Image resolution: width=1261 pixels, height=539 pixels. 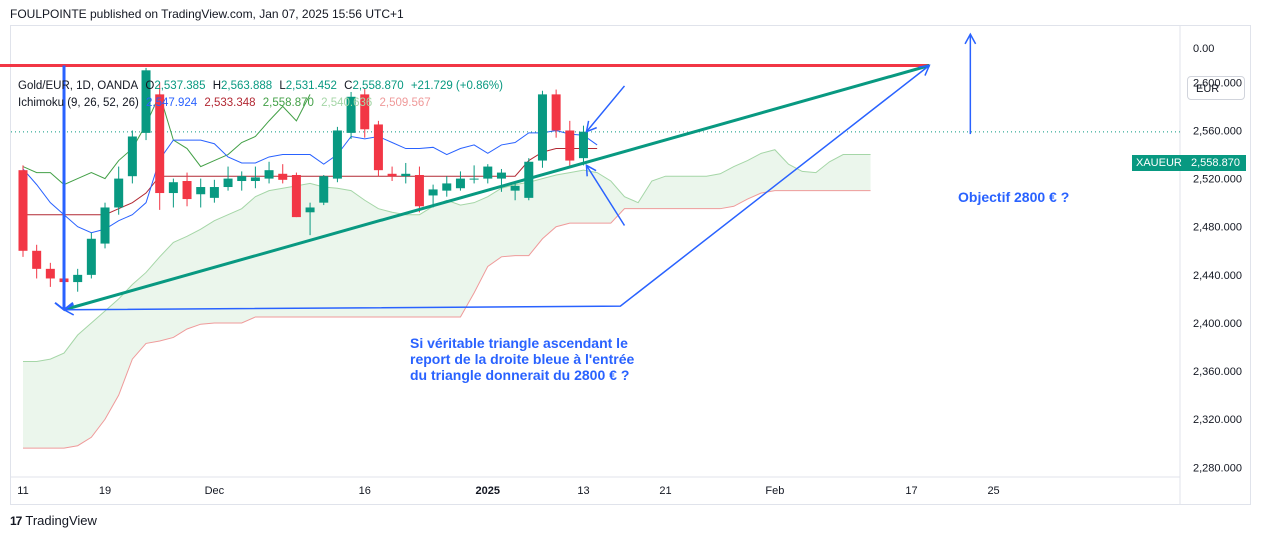 What do you see at coordinates (180, 86) in the screenshot?
I see `open-value: 2,537.385` at bounding box center [180, 86].